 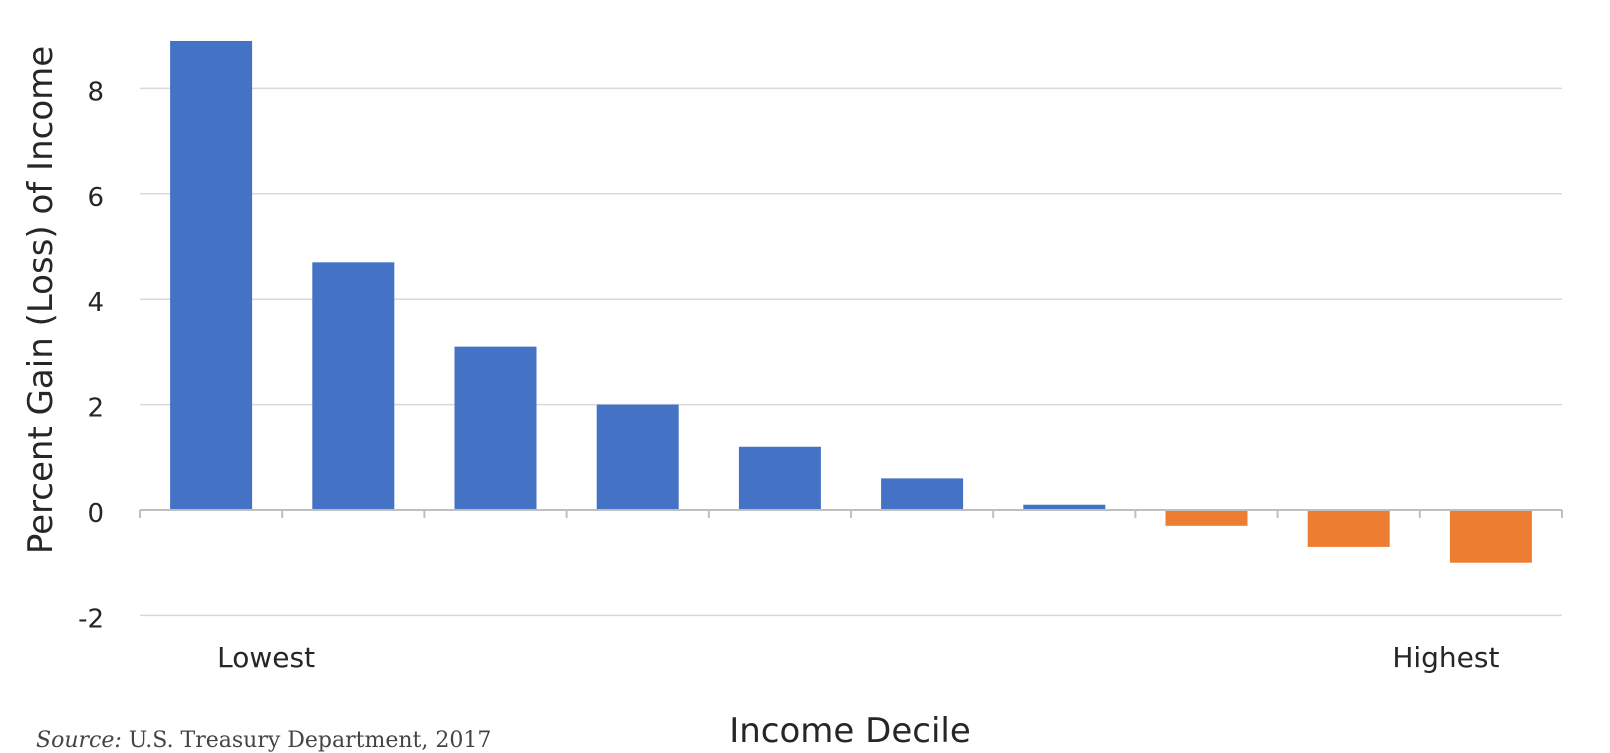 I want to click on y-tick-label: 8, so click(x=95, y=92).